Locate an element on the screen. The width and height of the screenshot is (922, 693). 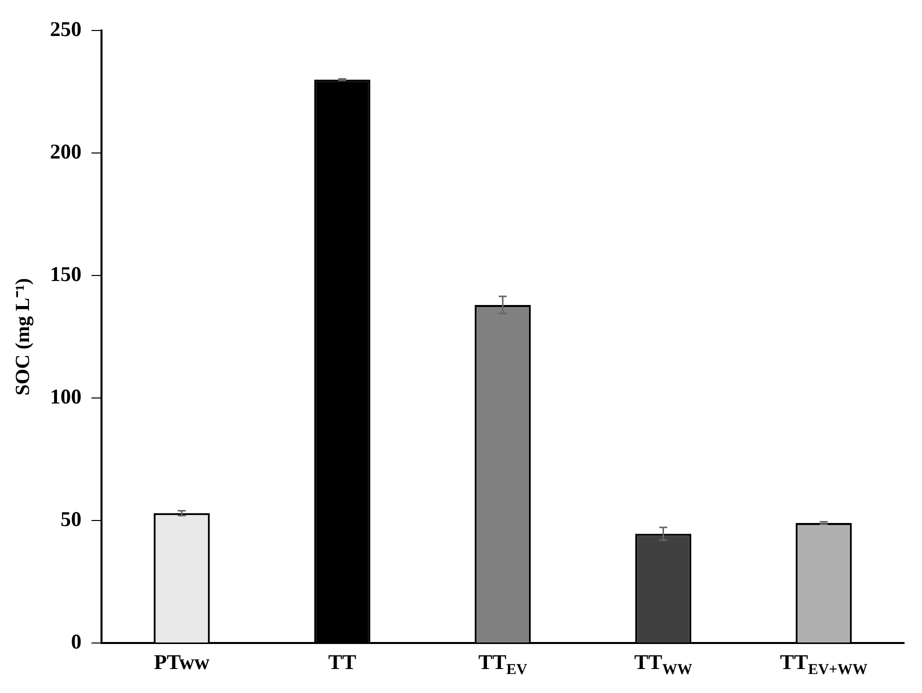
y-axis-title: SOC (mg L⁻¹) is located at coordinates (23, 337).